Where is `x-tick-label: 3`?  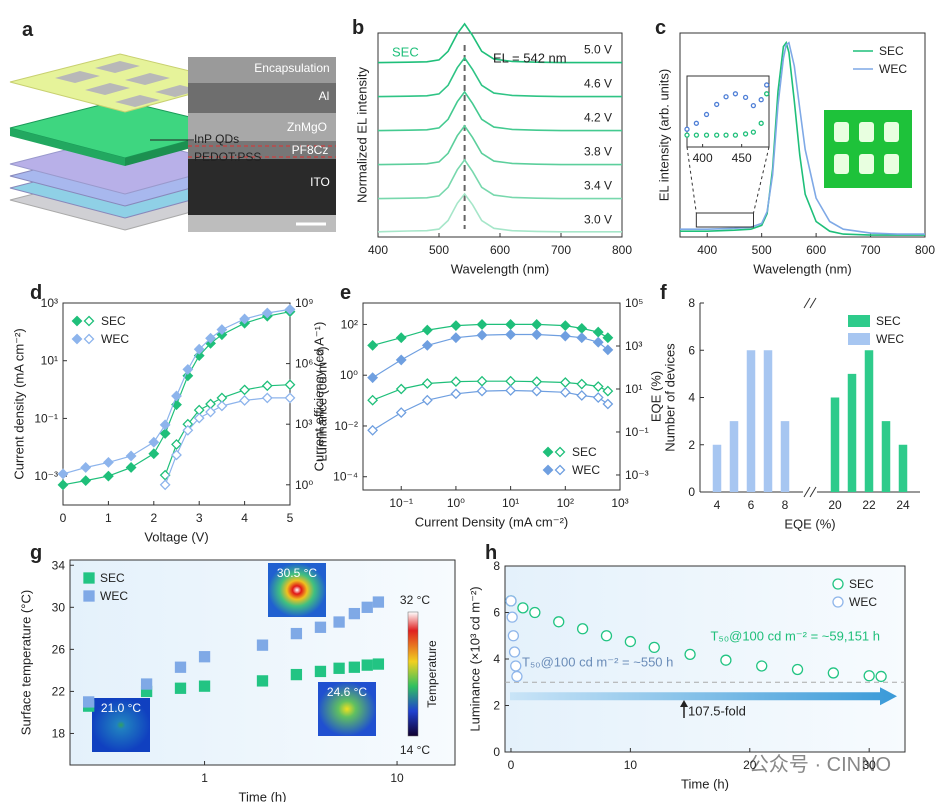
x-tick-label: 3 is located at coordinates (199, 518).